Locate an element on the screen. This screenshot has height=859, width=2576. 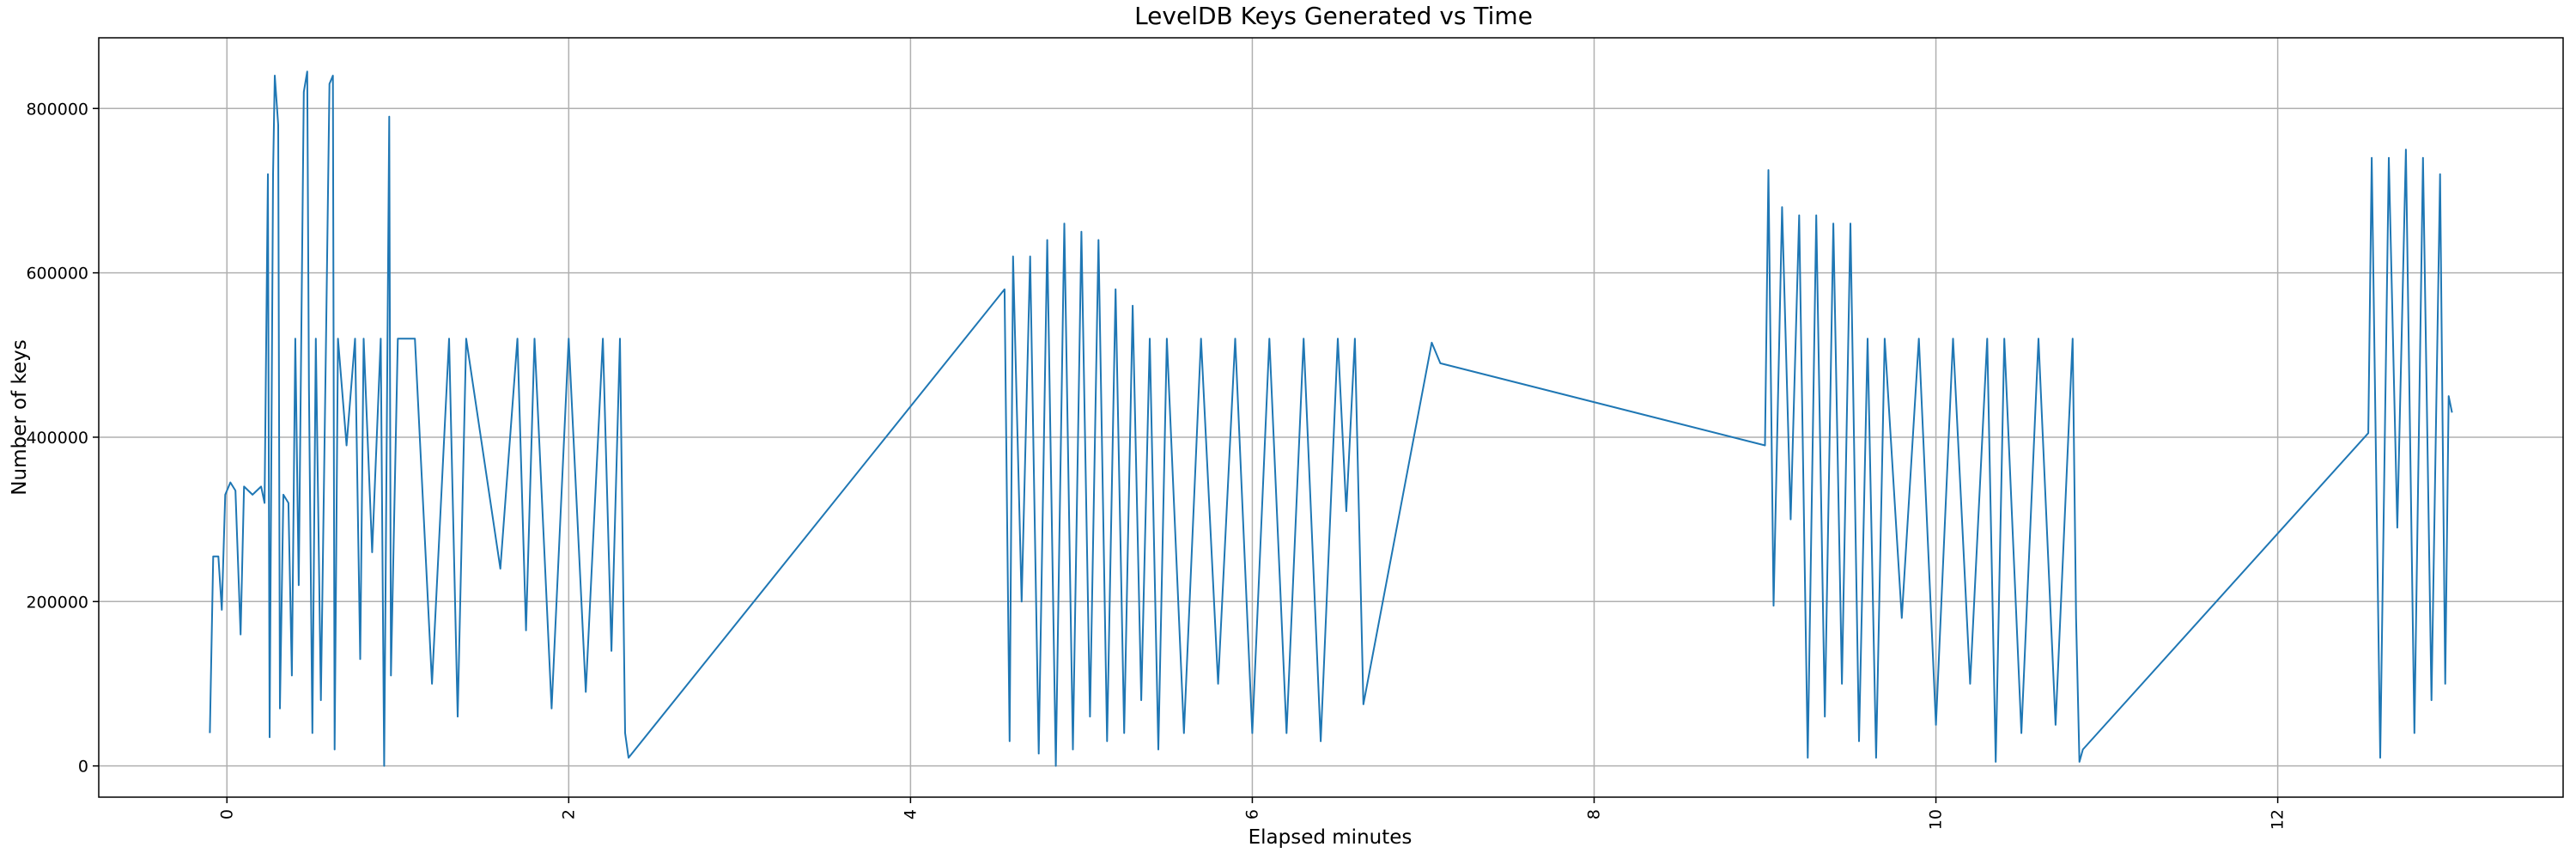
y-tick-label: 200000 is located at coordinates (57, 602).